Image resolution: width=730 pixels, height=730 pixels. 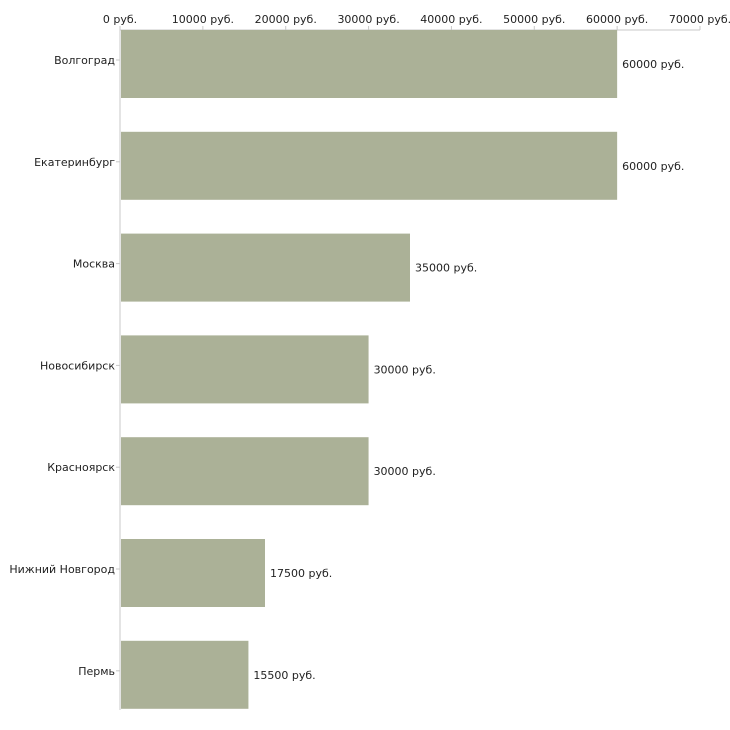 What do you see at coordinates (284, 675) in the screenshot?
I see `data-label: 15500 руб.` at bounding box center [284, 675].